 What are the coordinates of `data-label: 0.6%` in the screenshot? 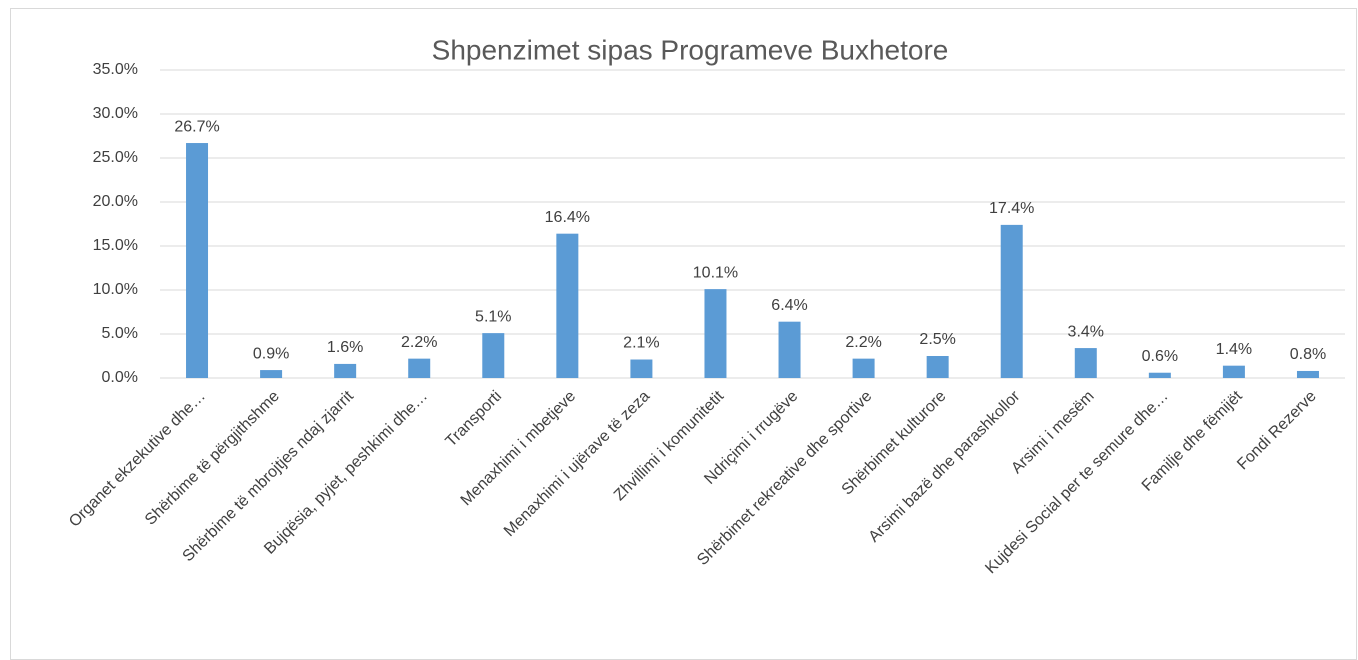 It's located at (1160, 356).